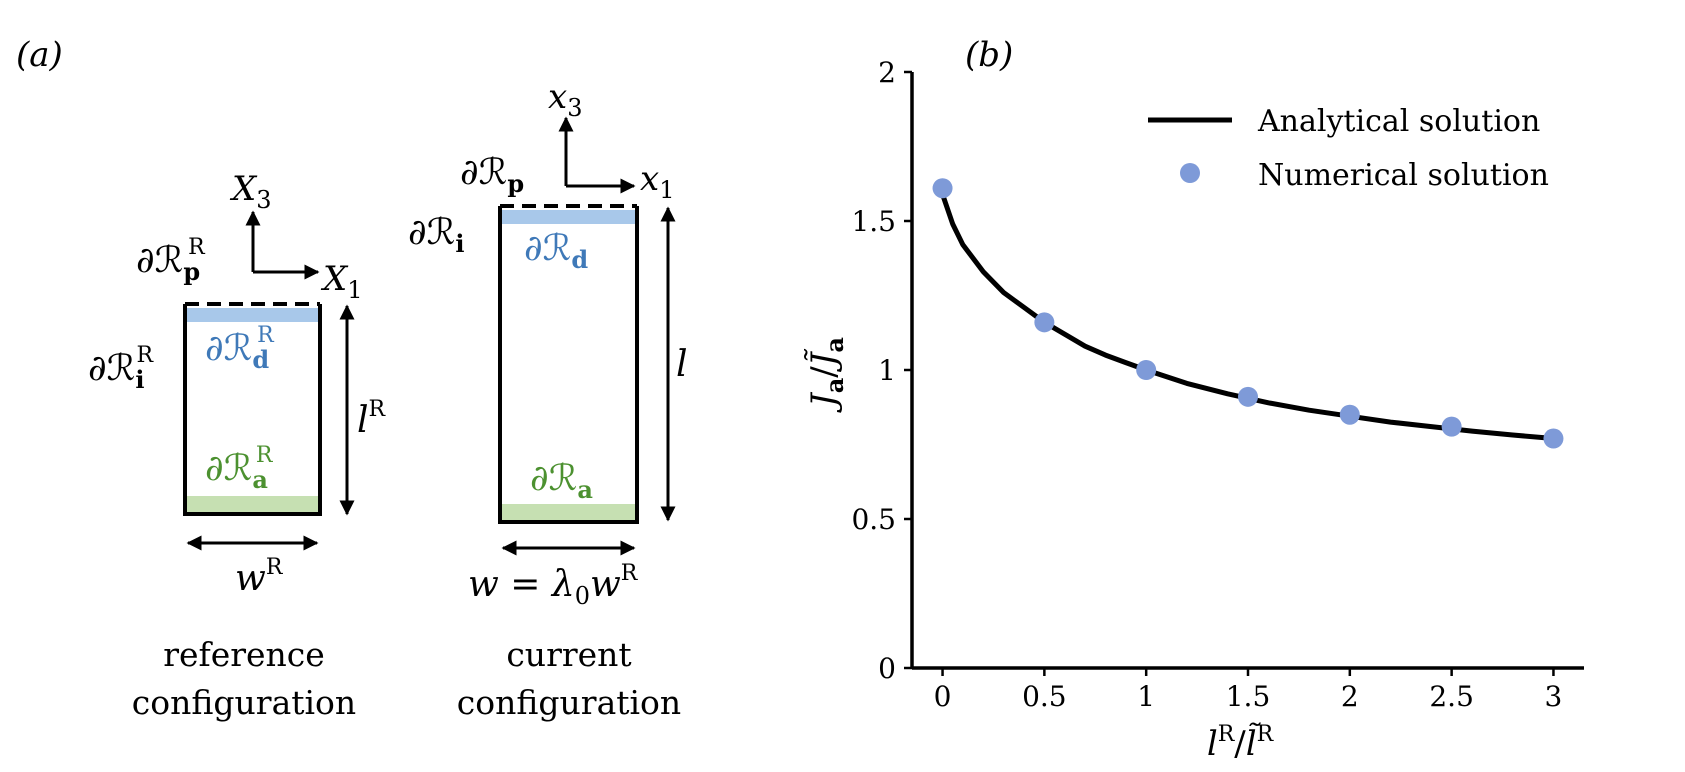  Describe the element at coordinates (887, 72) in the screenshot. I see `y-tick-label: 2` at that location.